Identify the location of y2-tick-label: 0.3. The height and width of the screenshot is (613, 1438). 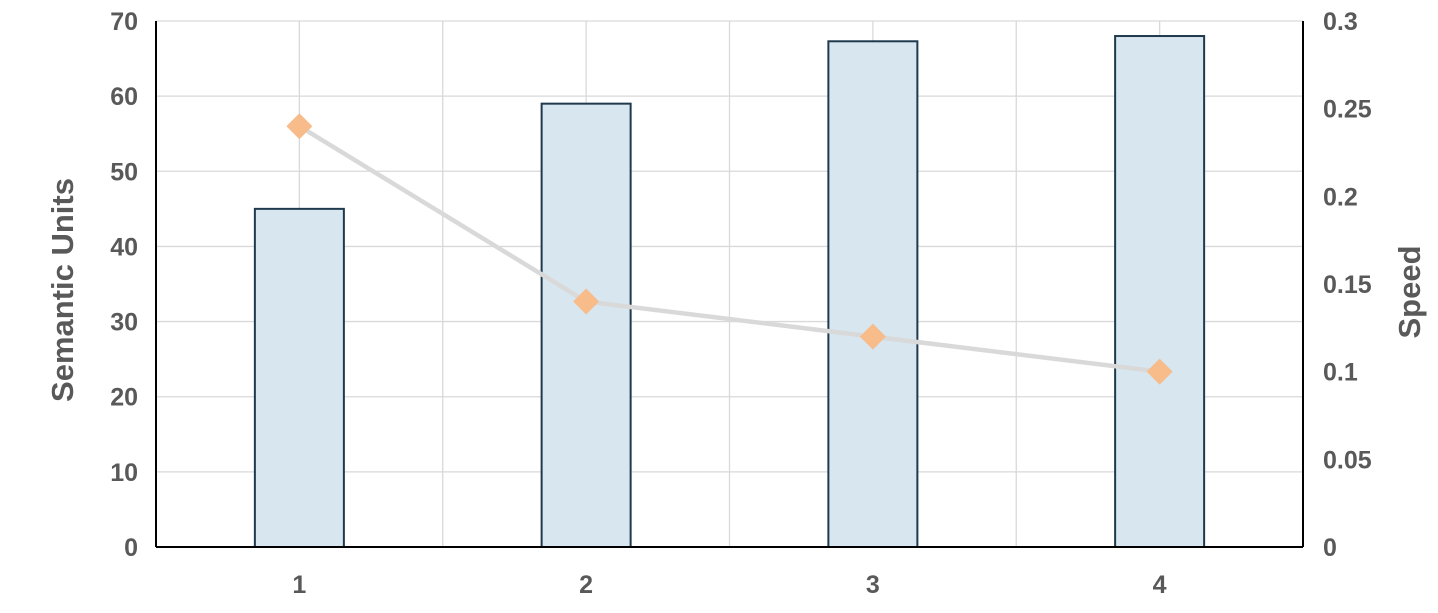
(1340, 22).